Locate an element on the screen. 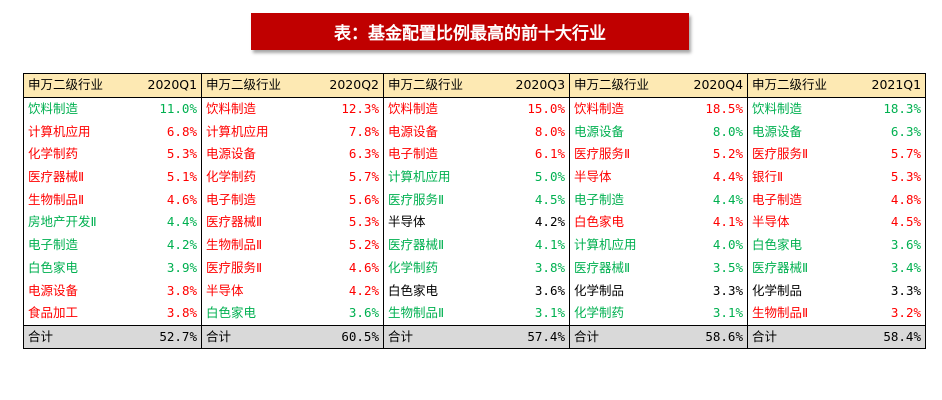 Image resolution: width=942 pixels, height=400 pixels. column-header-period: 2020Q2 is located at coordinates (352, 85).